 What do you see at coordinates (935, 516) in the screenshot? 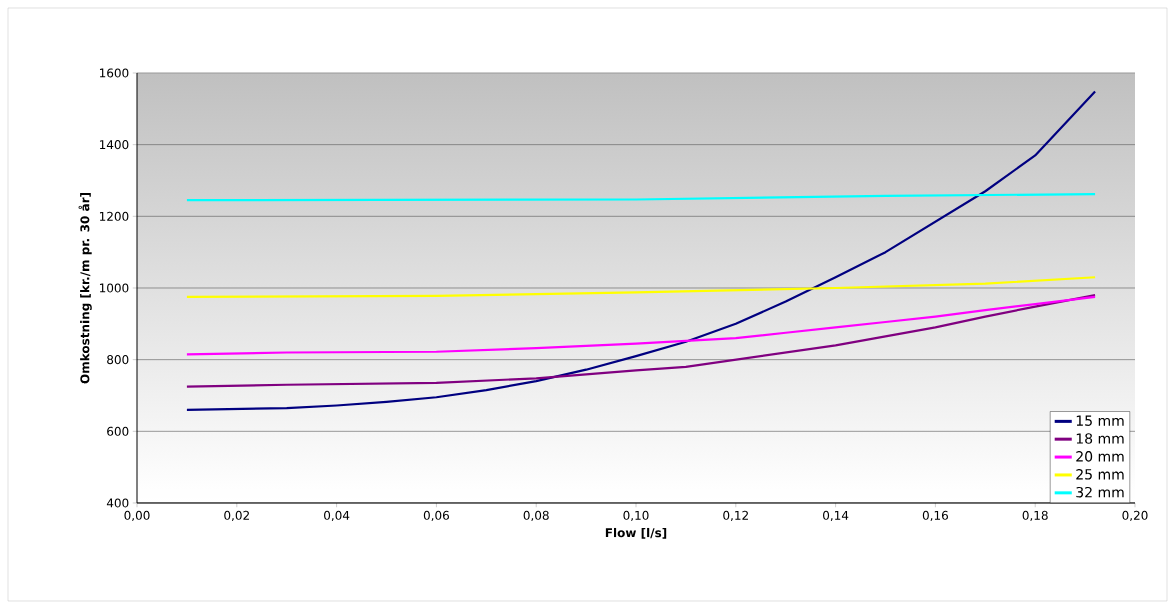
I see `x-tick-label: 0,16` at bounding box center [935, 516].